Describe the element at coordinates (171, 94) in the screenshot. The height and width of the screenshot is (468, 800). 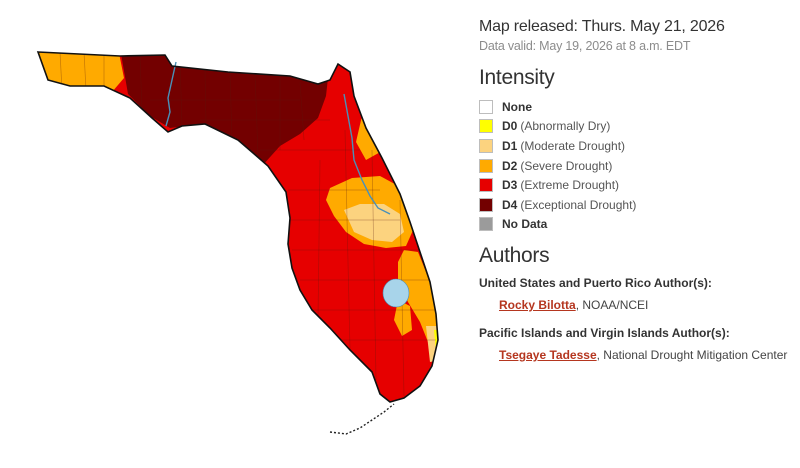
I see `river-apalachicola` at that location.